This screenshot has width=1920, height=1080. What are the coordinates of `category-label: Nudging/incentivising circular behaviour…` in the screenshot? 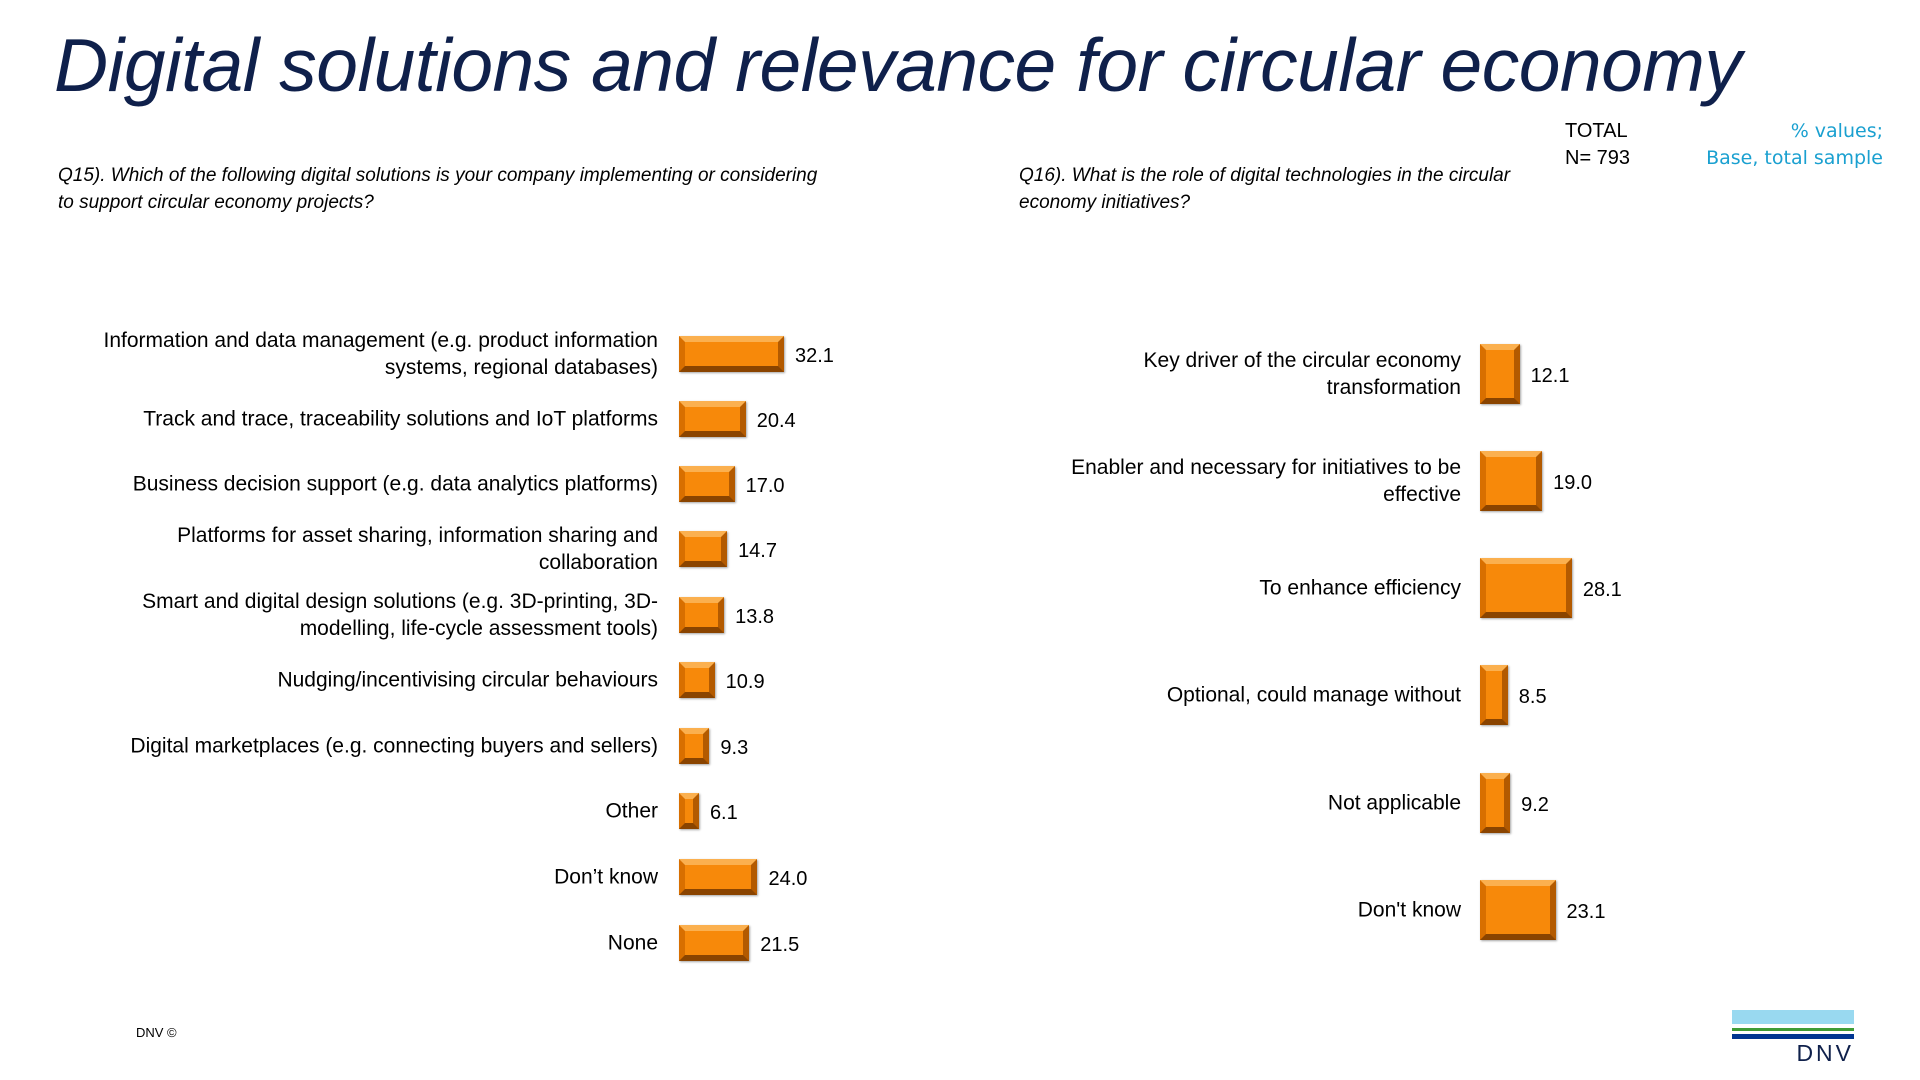 It's located at (467, 680).